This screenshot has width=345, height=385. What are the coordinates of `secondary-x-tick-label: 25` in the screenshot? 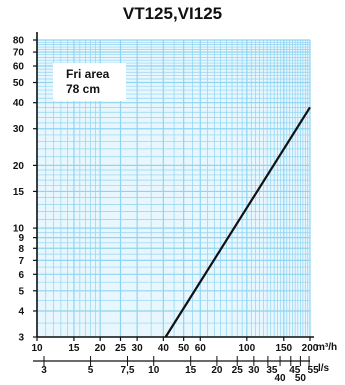 It's located at (238, 370).